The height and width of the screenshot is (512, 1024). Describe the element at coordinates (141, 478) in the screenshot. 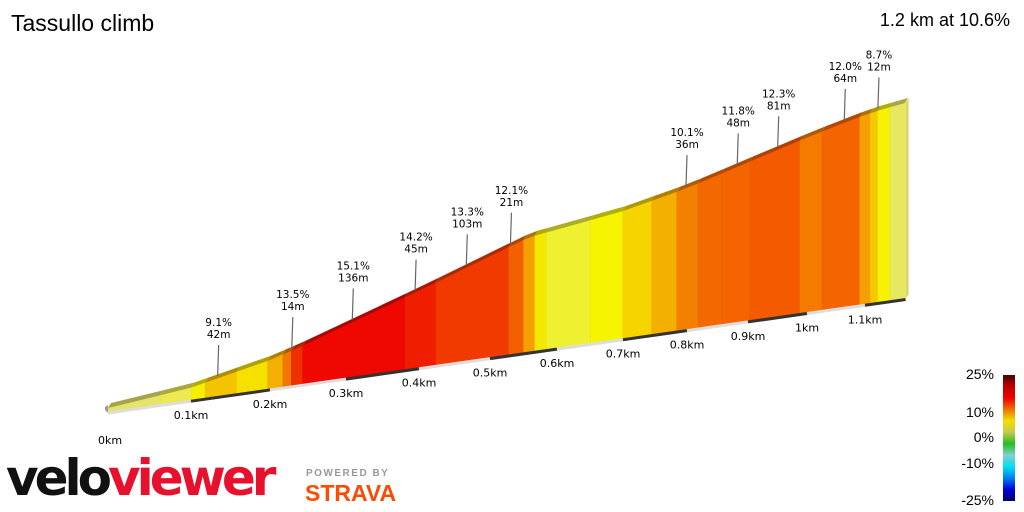

I see `veloviewer-logo: veloviewer` at that location.